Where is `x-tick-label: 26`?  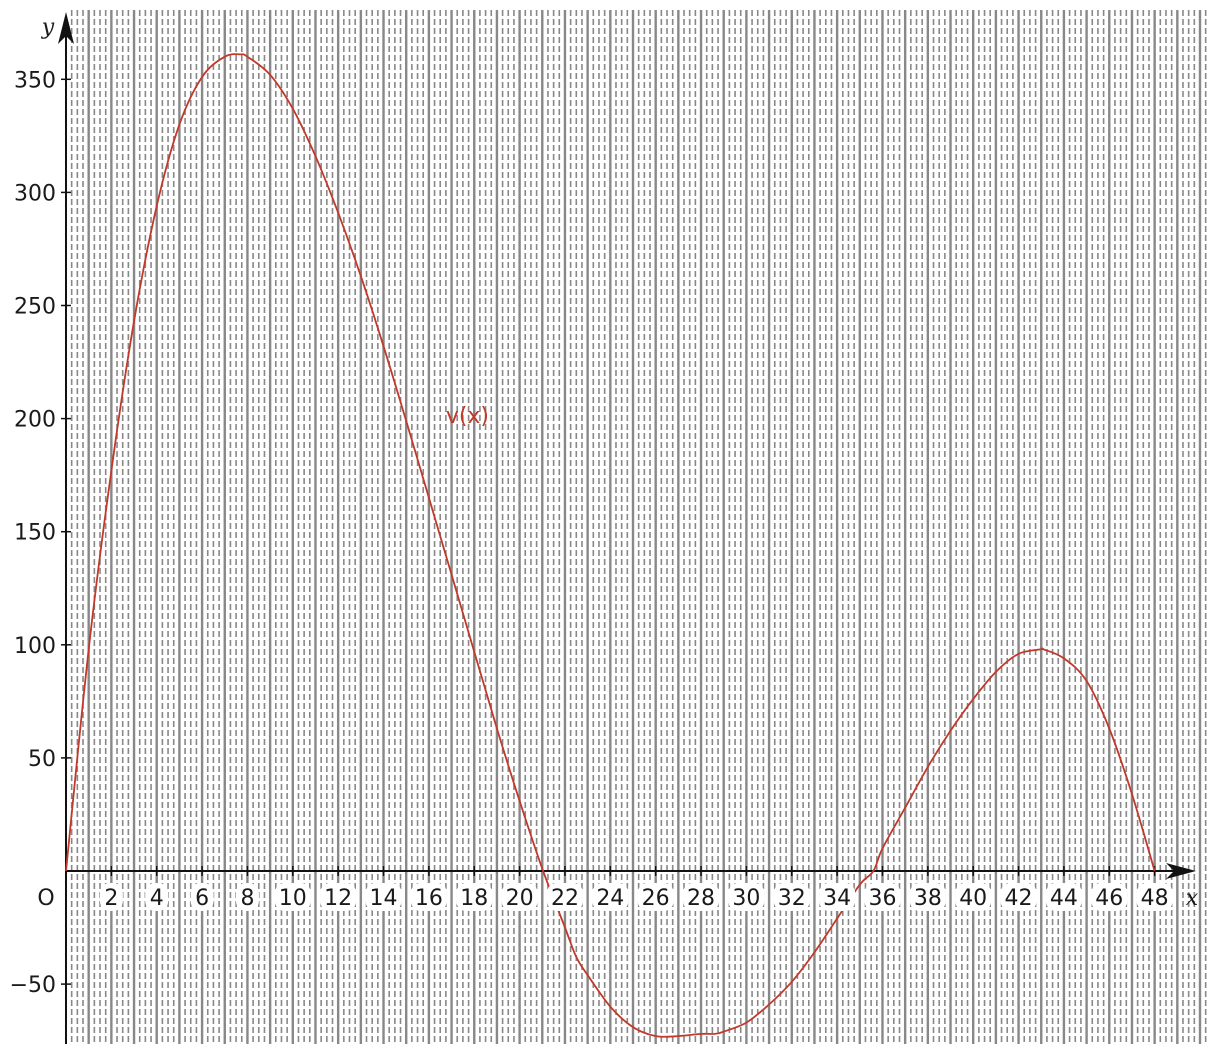 x-tick-label: 26 is located at coordinates (656, 898).